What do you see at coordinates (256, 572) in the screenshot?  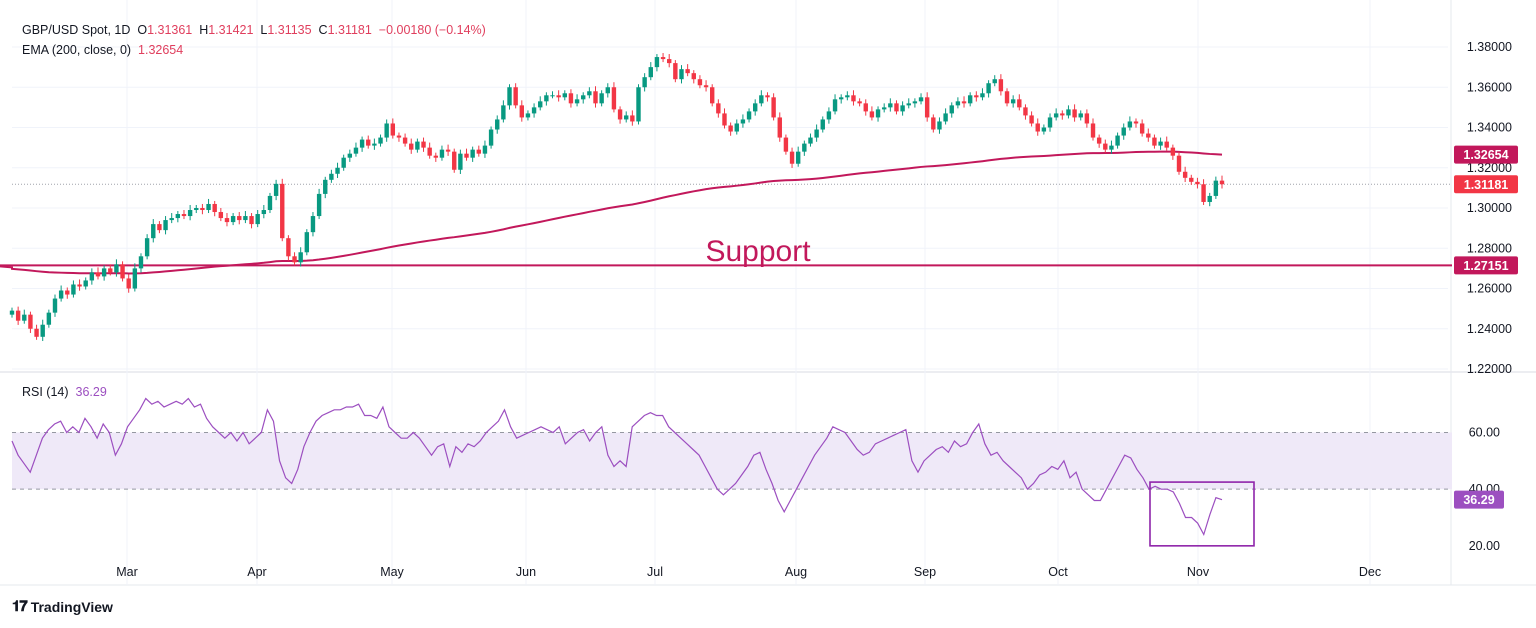 I see `x-tick-label: Apr` at bounding box center [256, 572].